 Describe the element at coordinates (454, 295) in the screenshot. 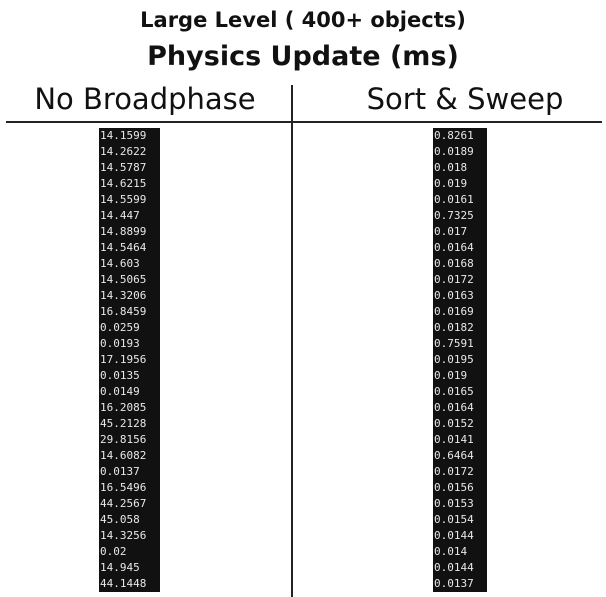

I see `cell: 0.0163` at that location.